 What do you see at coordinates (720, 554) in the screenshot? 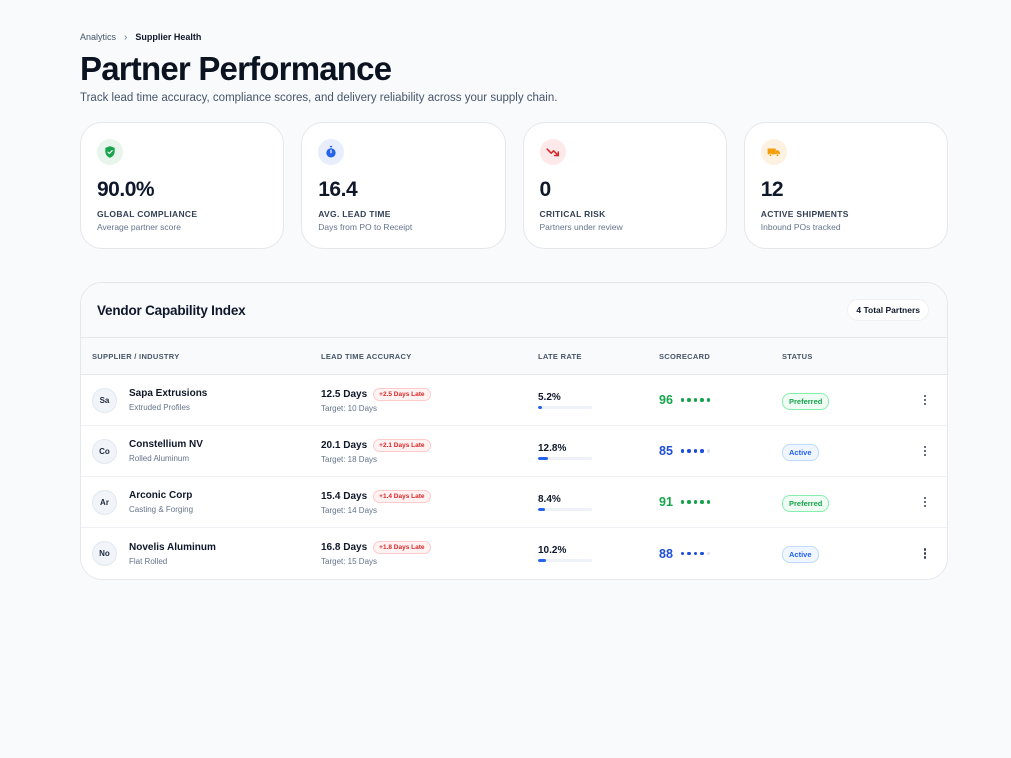
I see `scorecard-cell: 88` at bounding box center [720, 554].